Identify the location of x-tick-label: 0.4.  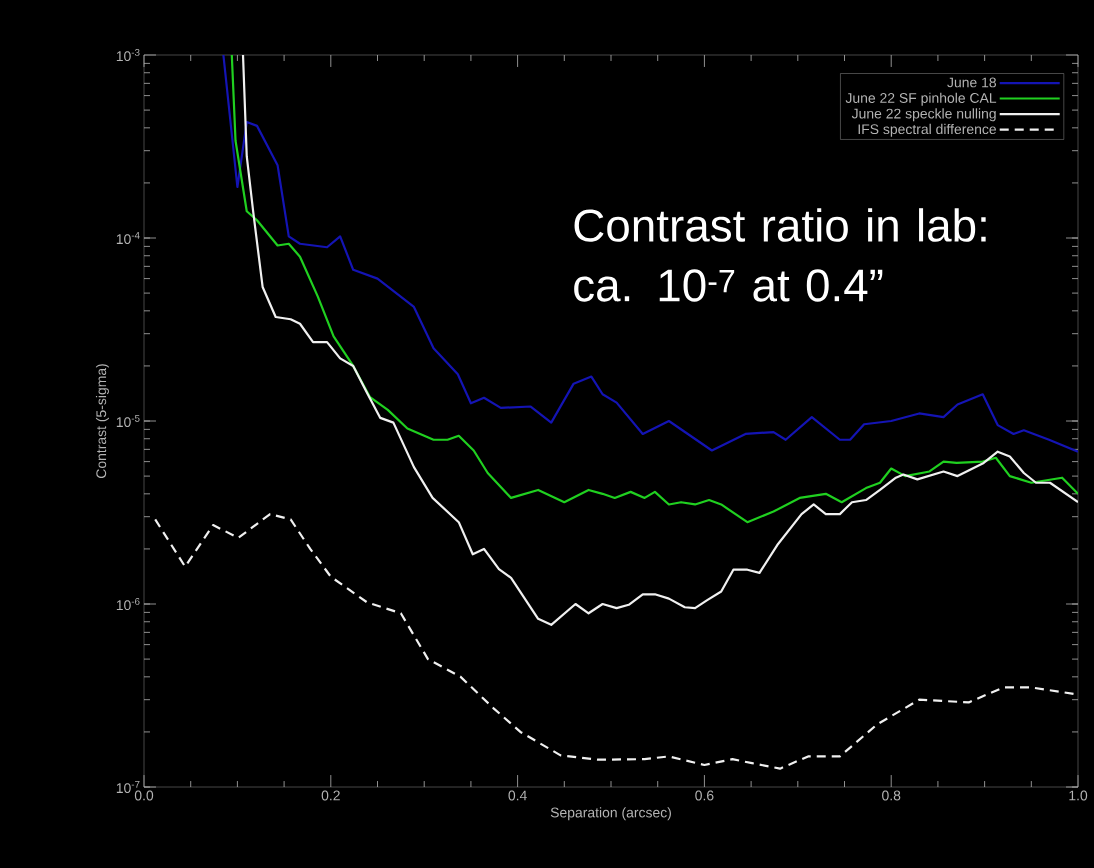
(517, 795).